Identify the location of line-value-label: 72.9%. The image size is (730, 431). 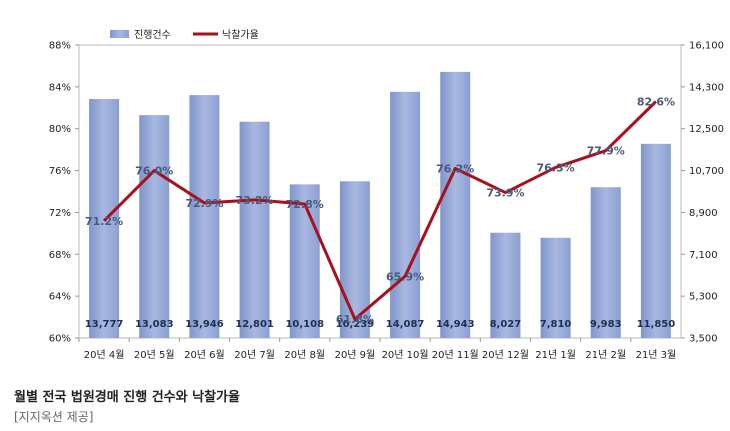
(204, 203).